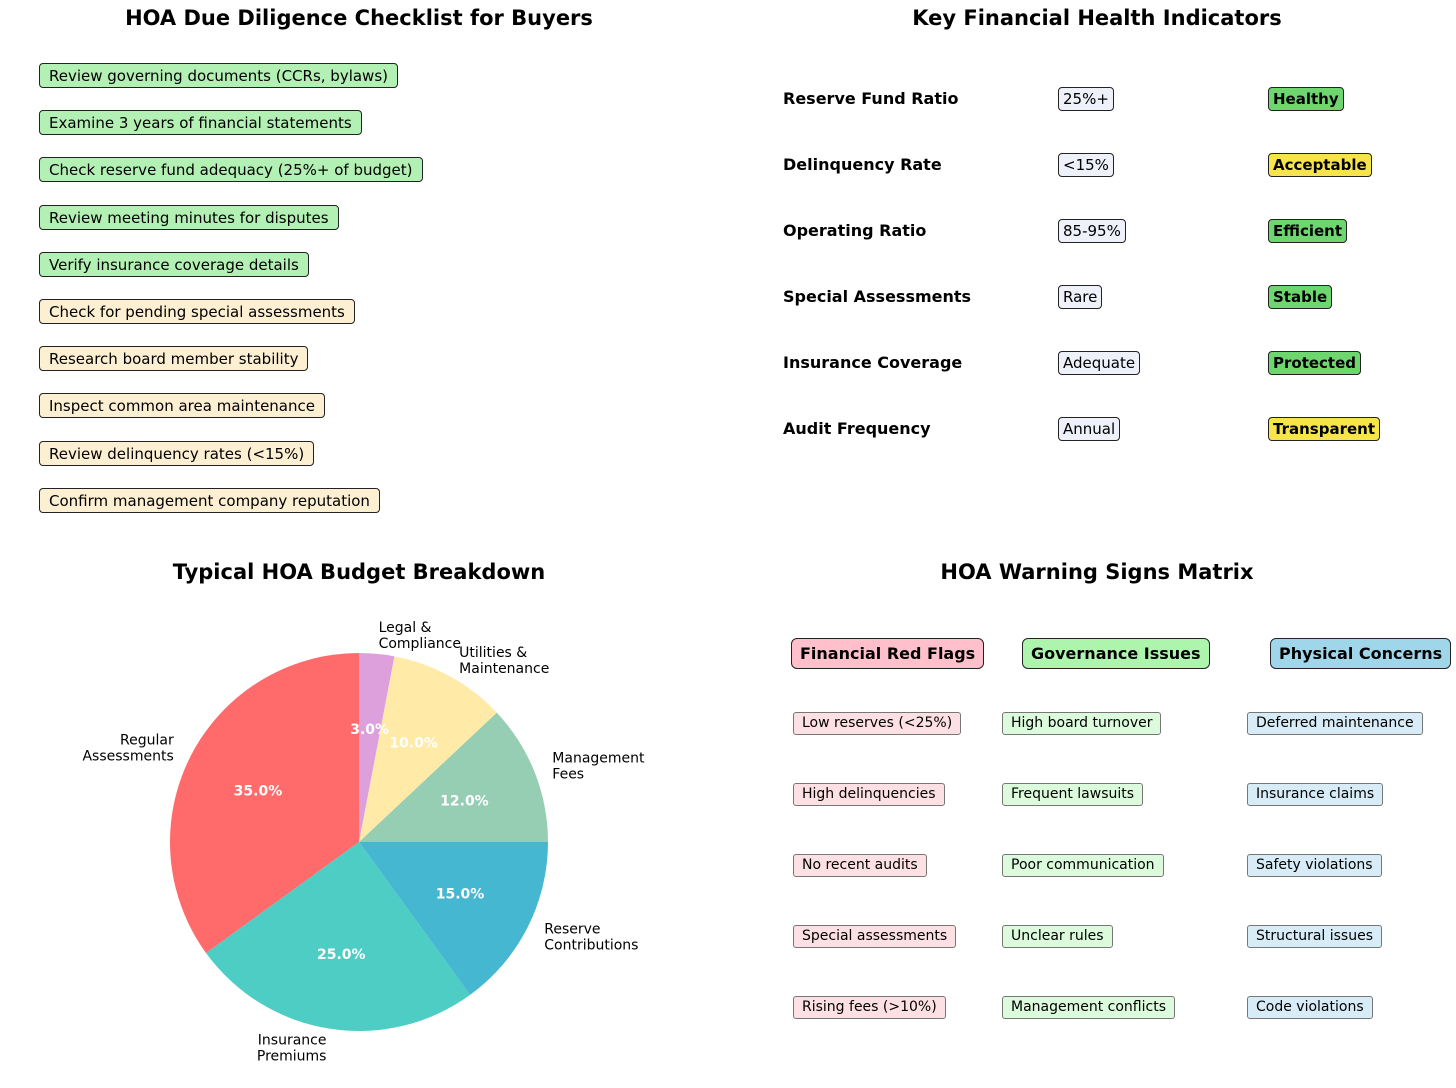 The width and height of the screenshot is (1456, 1088). I want to click on indicator-status-badge: Acceptable, so click(1320, 165).